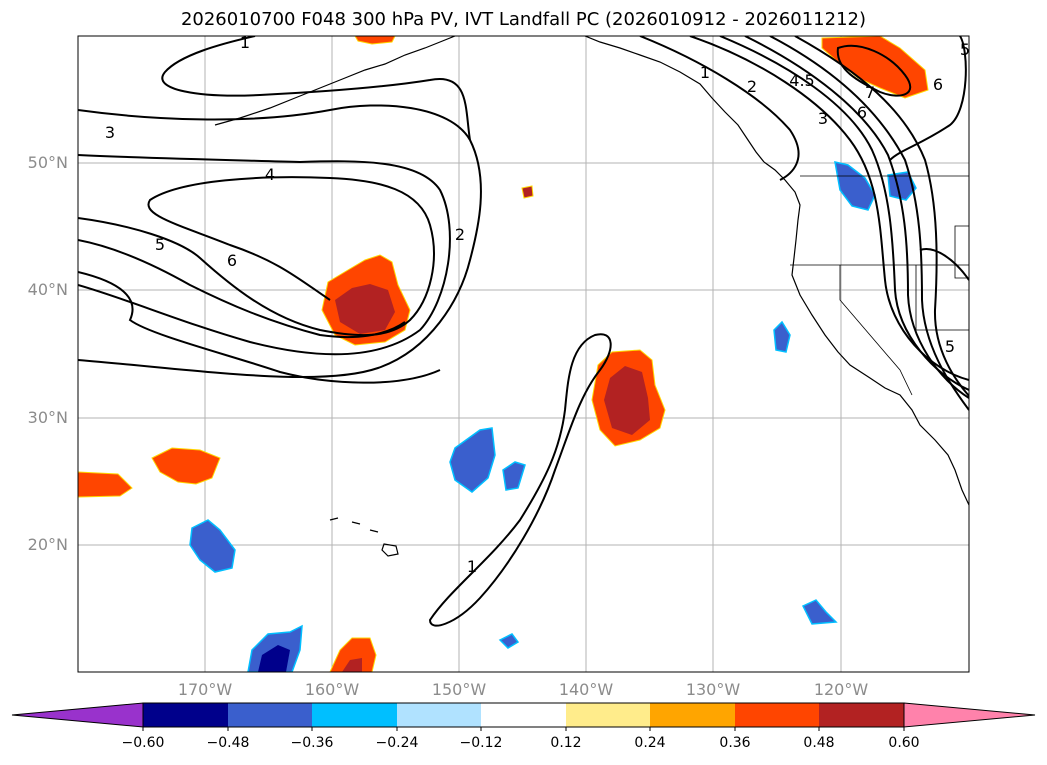  Describe the element at coordinates (782, 336) in the screenshot. I see `shade-negative-ca` at that location.